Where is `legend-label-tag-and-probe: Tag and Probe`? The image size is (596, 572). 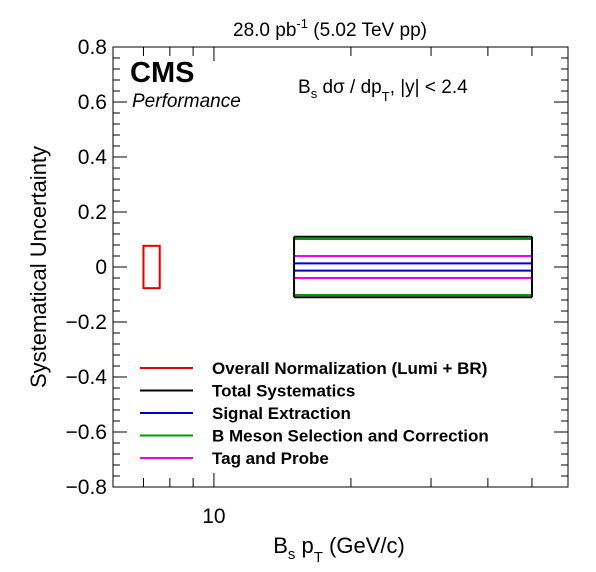
legend-label-tag-and-probe: Tag and Probe is located at coordinates (270, 458).